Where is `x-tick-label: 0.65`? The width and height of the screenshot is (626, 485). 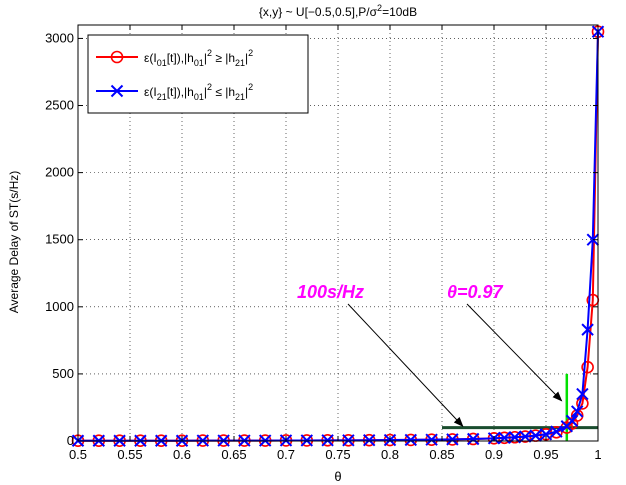
x-tick-label: 0.65 is located at coordinates (233, 454).